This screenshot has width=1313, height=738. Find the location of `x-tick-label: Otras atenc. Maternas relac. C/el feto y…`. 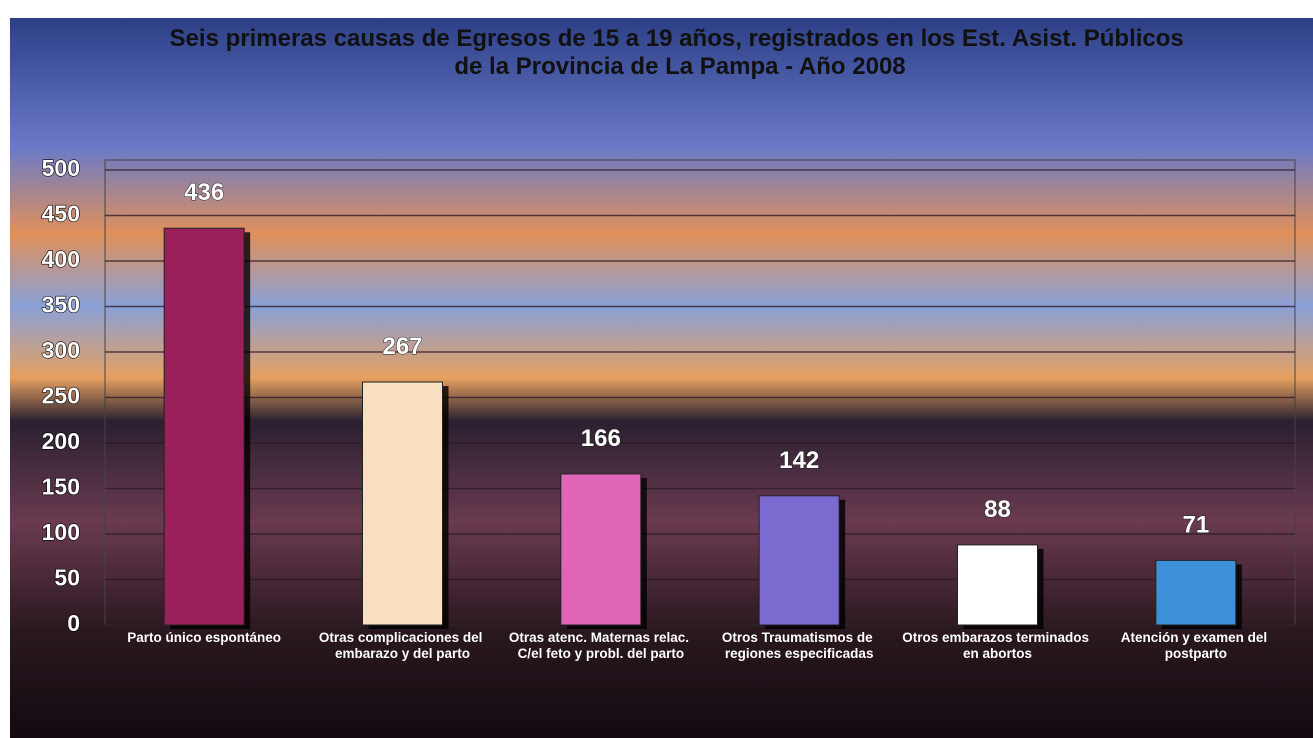

x-tick-label: Otras atenc. Maternas relac. C/el feto y… is located at coordinates (601, 645).